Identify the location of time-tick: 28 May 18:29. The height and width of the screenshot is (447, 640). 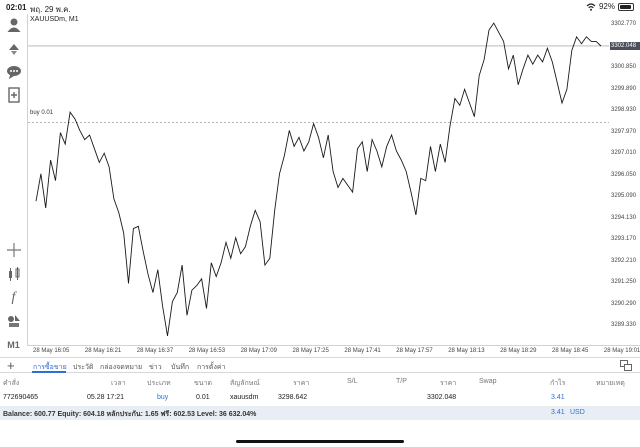
(518, 351).